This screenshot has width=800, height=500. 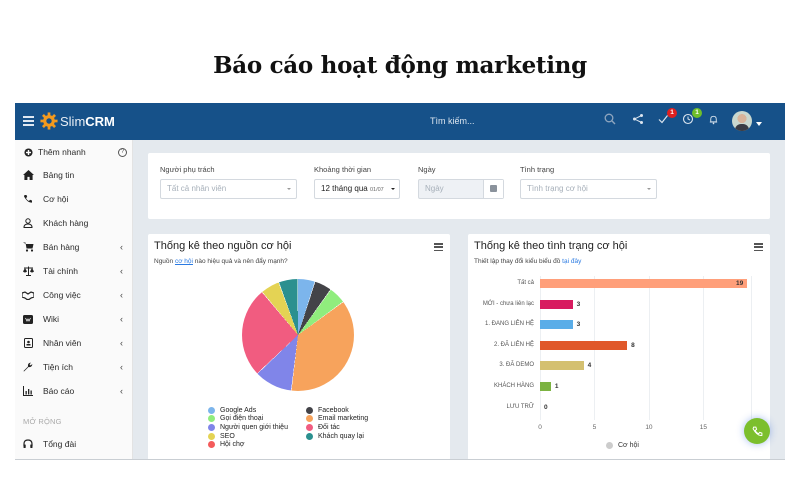 What do you see at coordinates (594, 427) in the screenshot?
I see `x-tick-label: 5` at bounding box center [594, 427].